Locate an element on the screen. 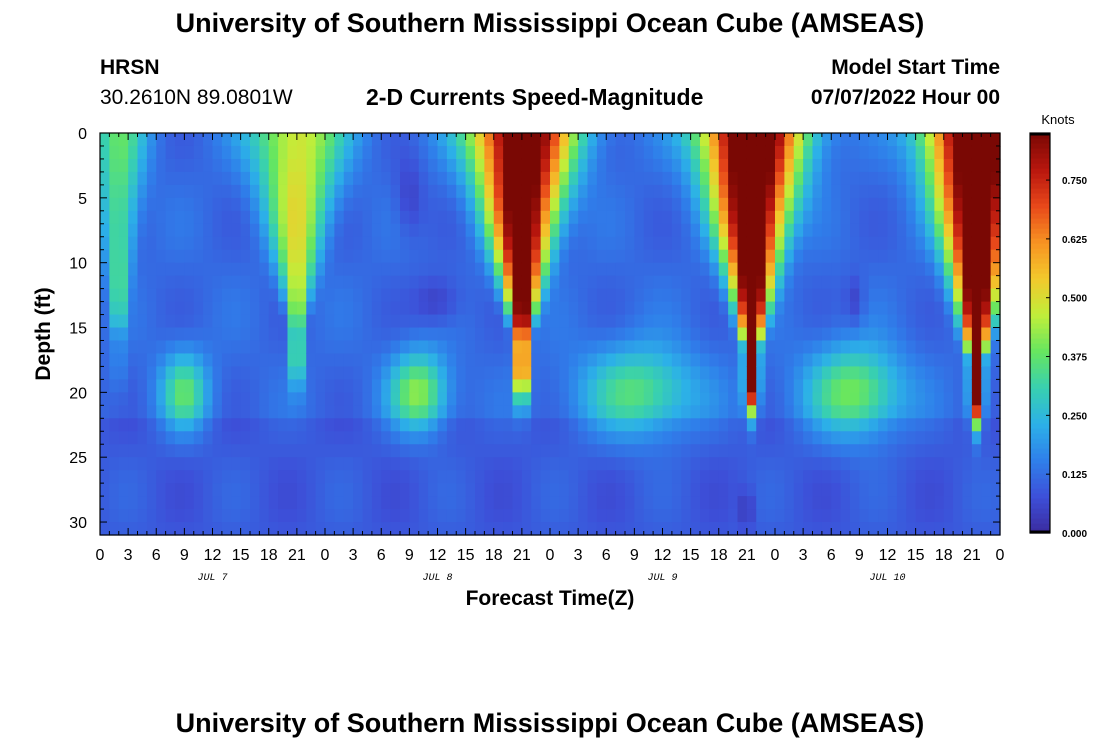 The image size is (1100, 750). colorbar-tick-label: 0.750 is located at coordinates (1074, 181).